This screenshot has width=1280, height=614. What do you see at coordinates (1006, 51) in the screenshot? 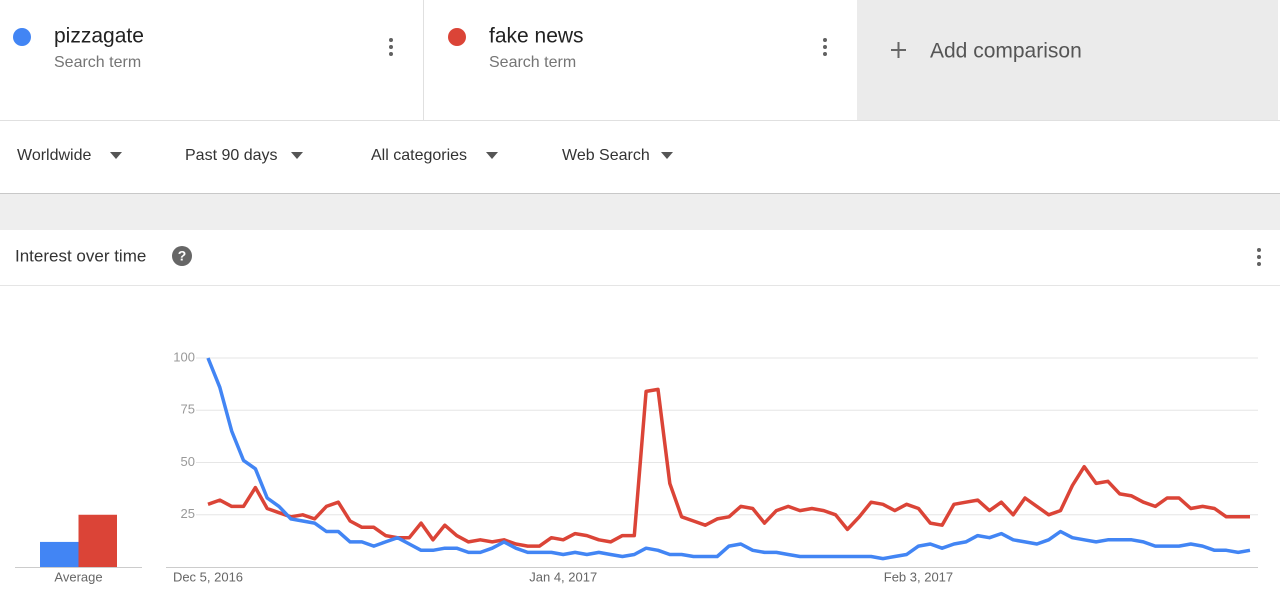
I see `add-comparison: Add comparison` at bounding box center [1006, 51].